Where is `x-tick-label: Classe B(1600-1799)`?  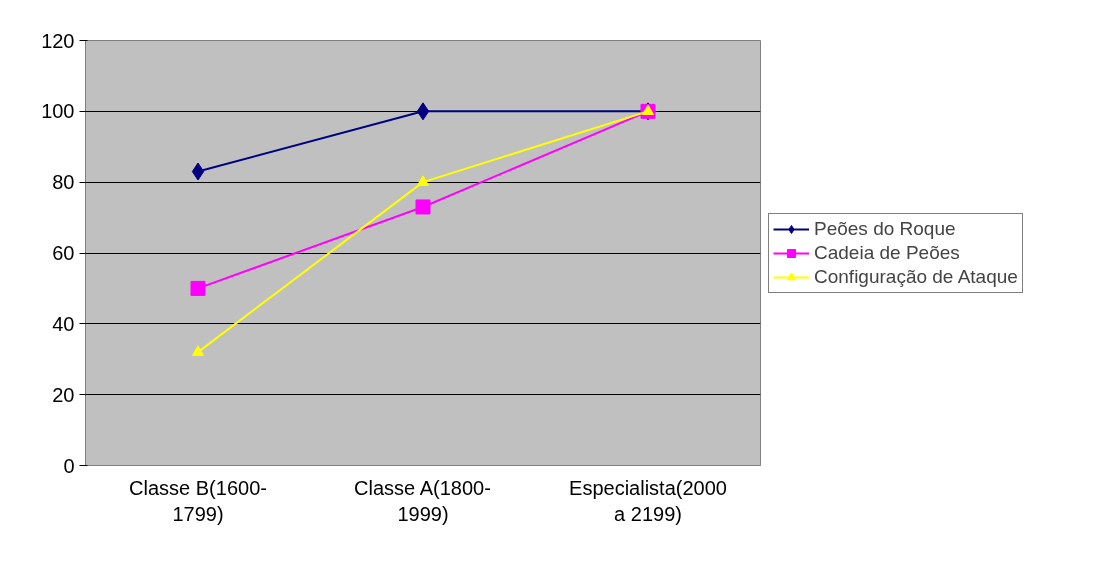 x-tick-label: Classe B(1600-1799) is located at coordinates (198, 500).